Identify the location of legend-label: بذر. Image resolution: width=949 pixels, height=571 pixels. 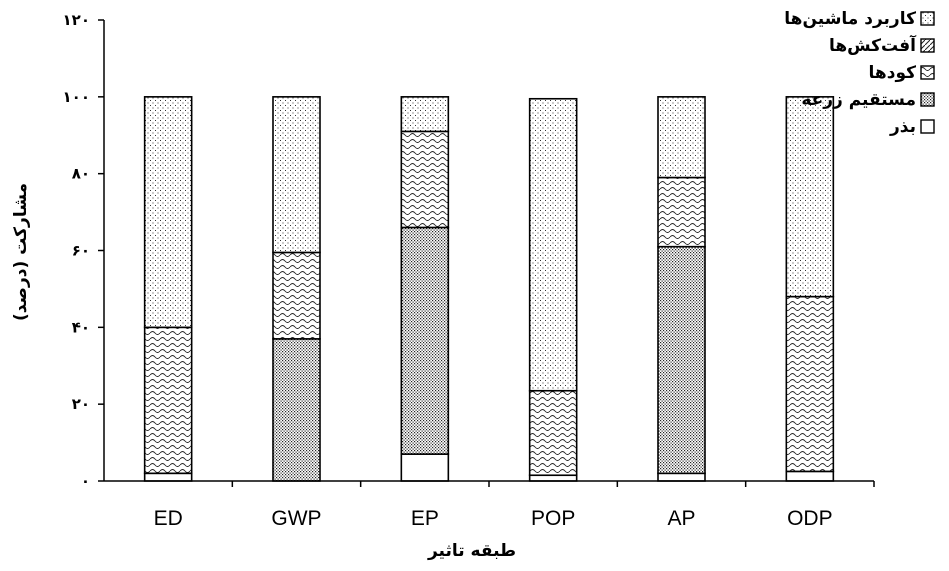
(902, 127).